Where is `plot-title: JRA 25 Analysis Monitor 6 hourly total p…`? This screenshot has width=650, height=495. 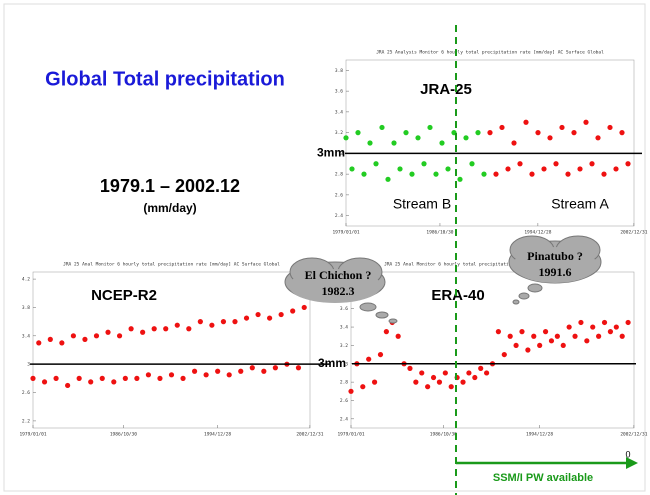
plot-title: JRA 25 Analysis Monitor 6 hourly total p… is located at coordinates (490, 53).